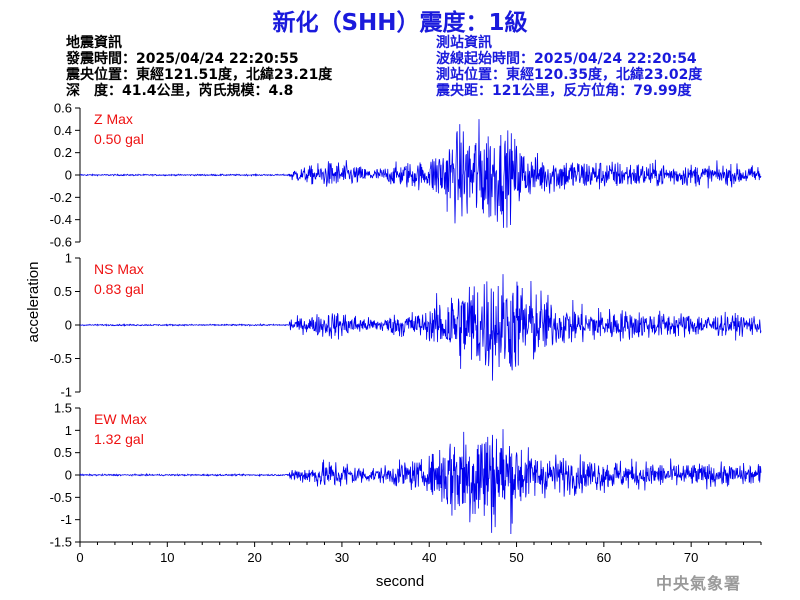  What do you see at coordinates (342, 557) in the screenshot?
I see `x-tick-label: 30` at bounding box center [342, 557].